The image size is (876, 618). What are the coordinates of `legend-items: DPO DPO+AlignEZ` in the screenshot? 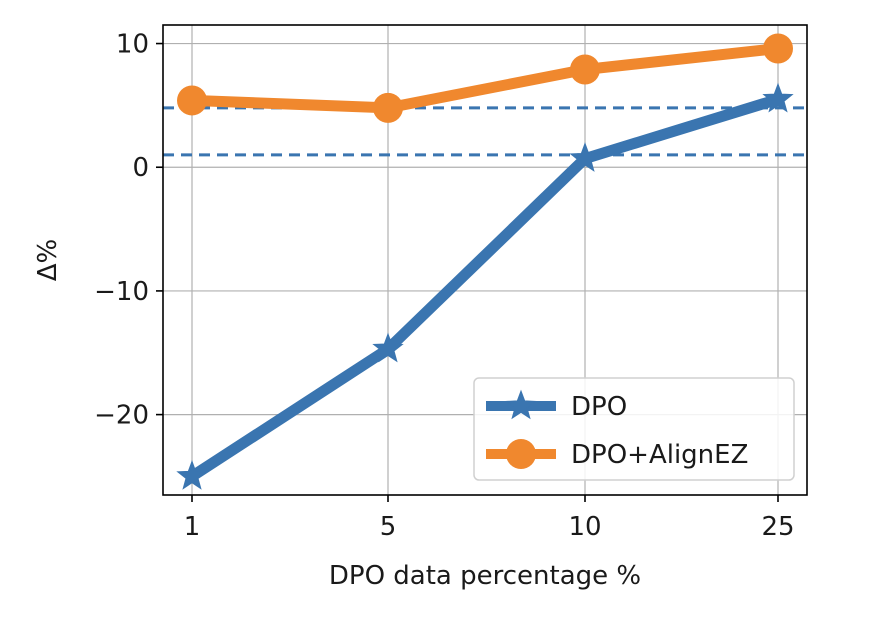 It's located at (617, 429).